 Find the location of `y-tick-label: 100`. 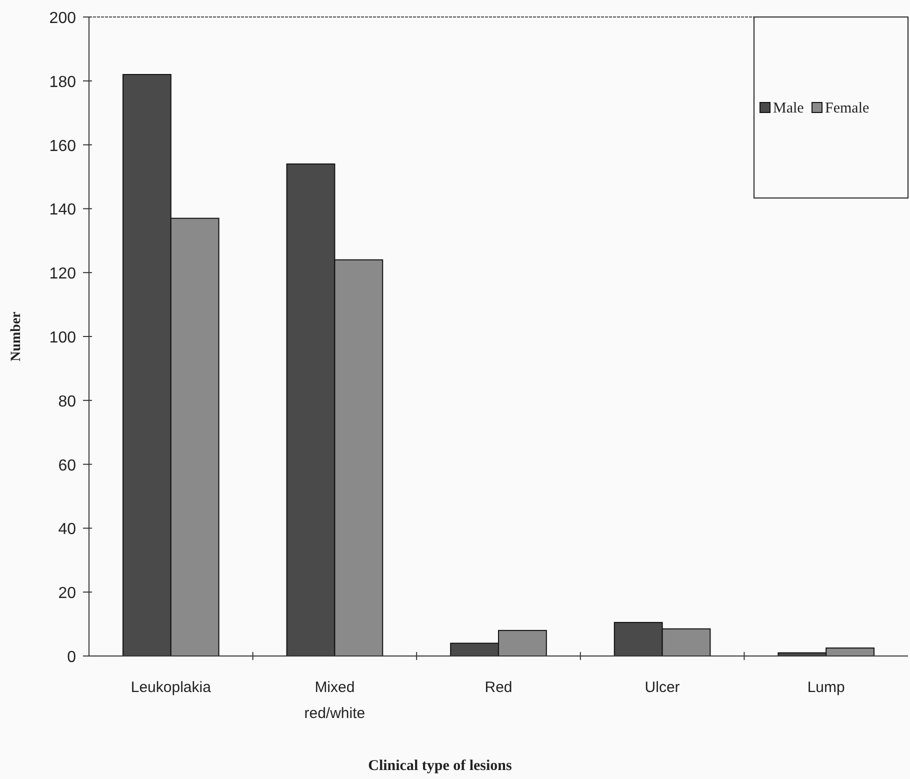

y-tick-label: 100 is located at coordinates (62, 338).